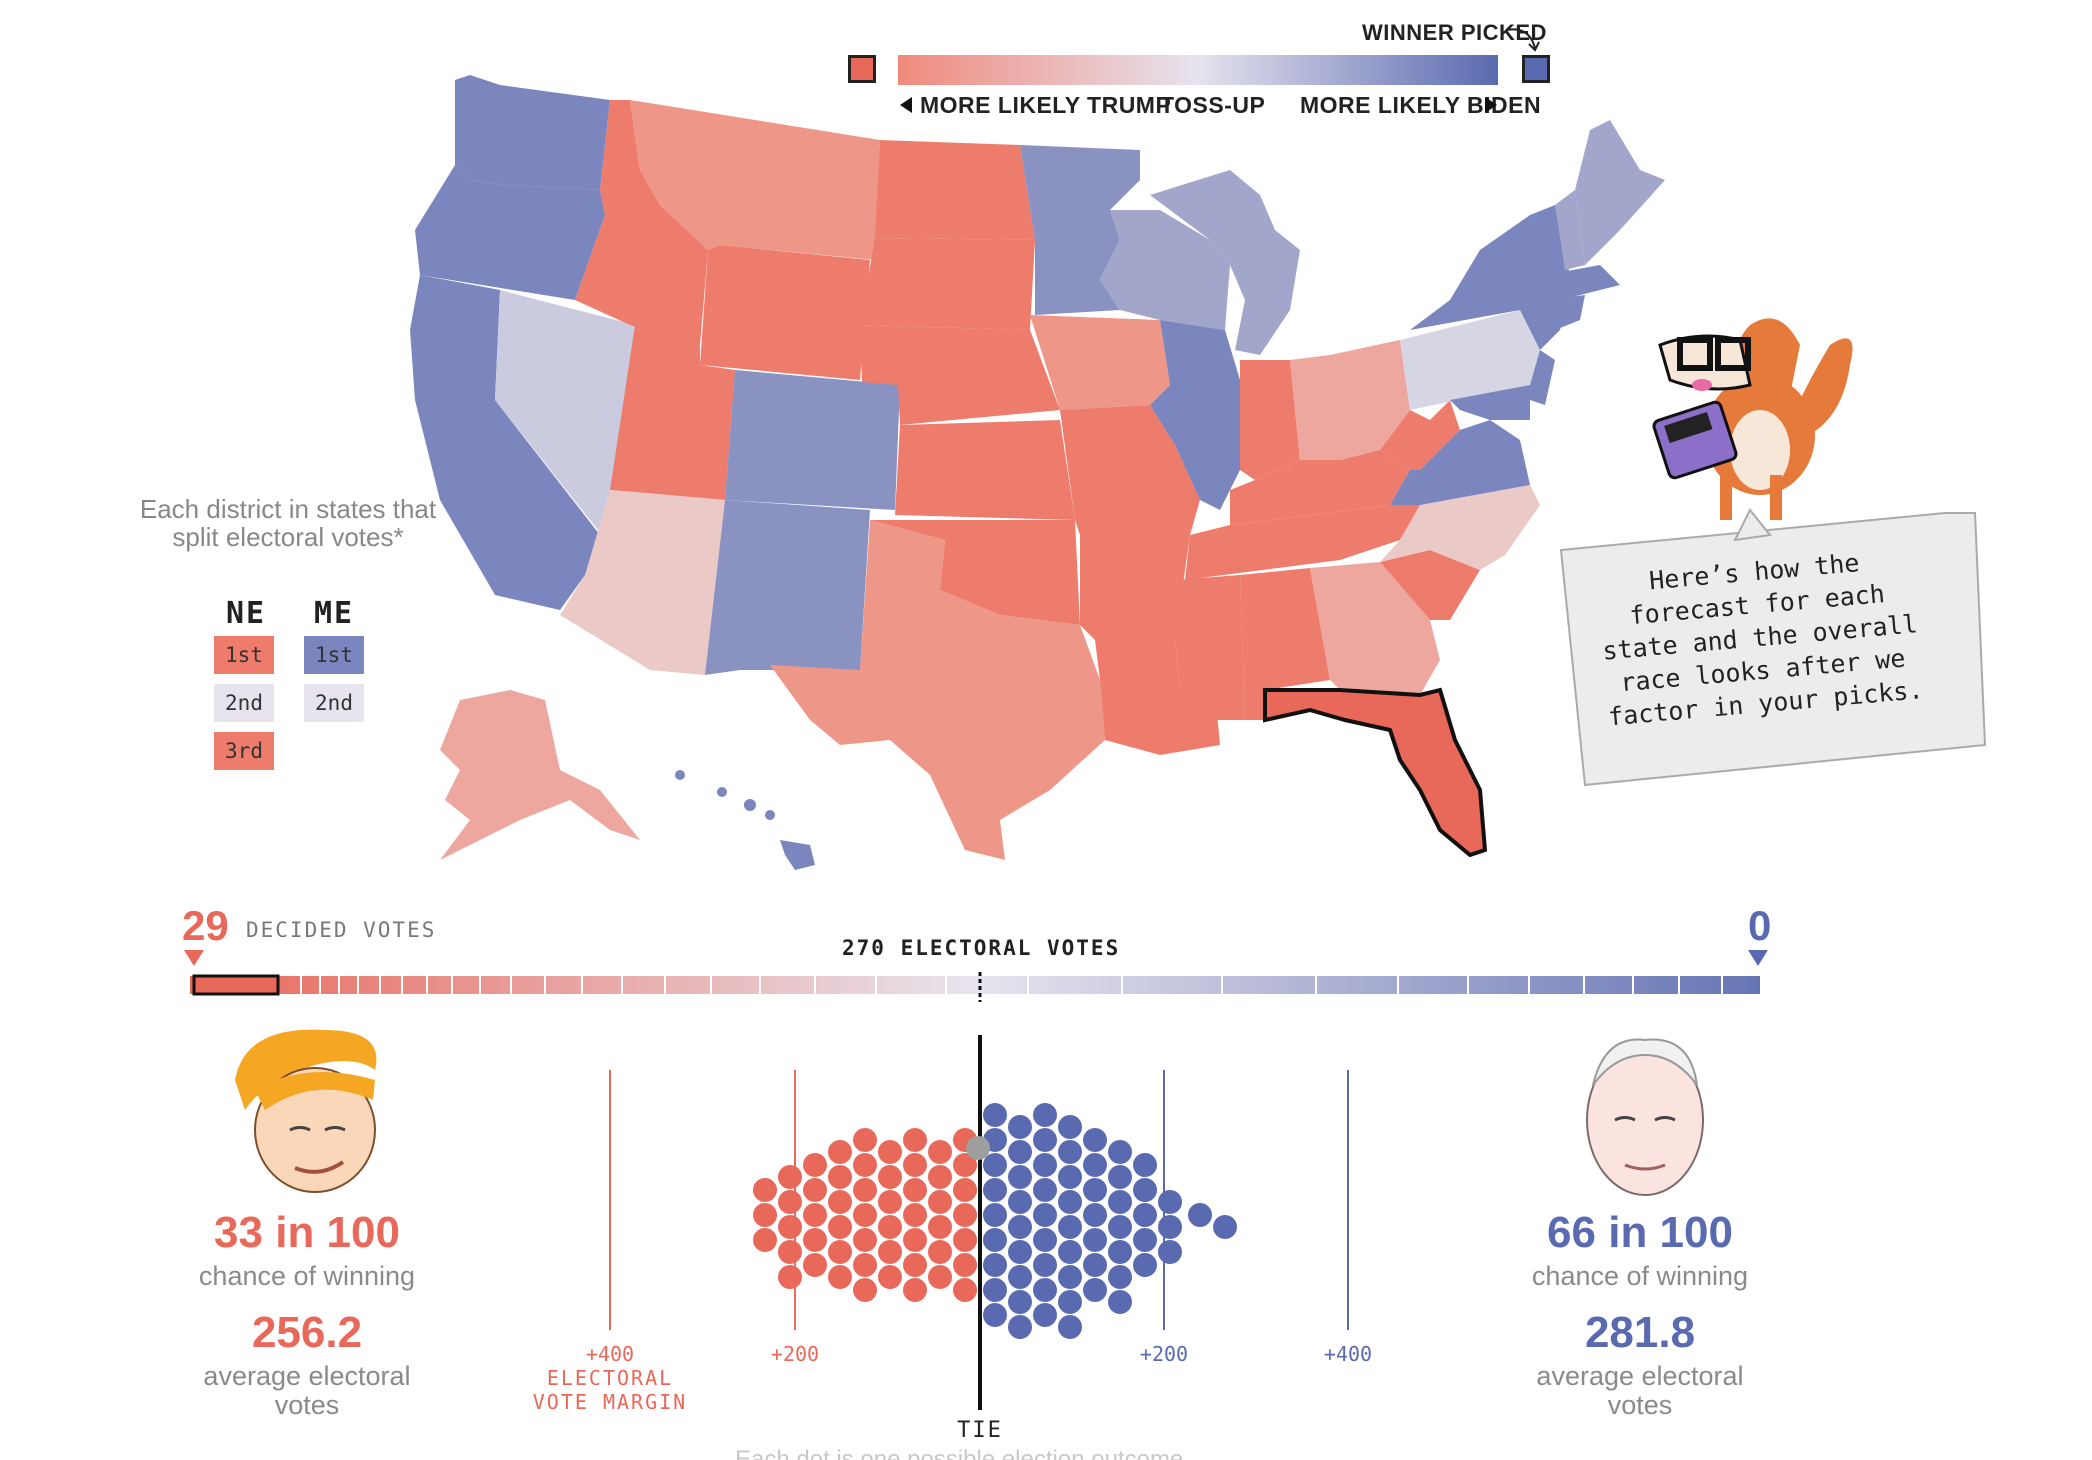  Describe the element at coordinates (1213, 105) in the screenshot. I see `legend-toss-up: TOSS-UP` at that location.